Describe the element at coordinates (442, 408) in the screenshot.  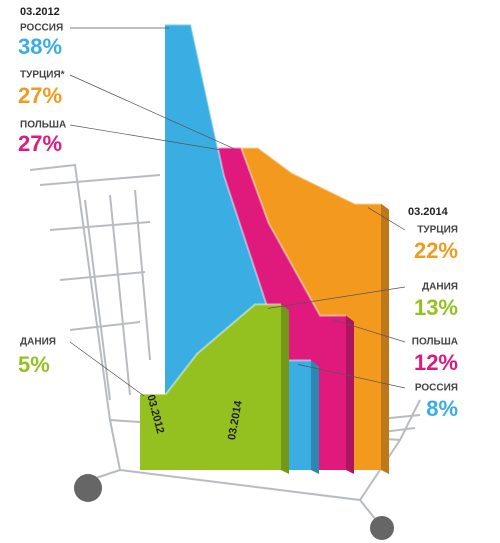
I see `value-label: 8%` at that location.